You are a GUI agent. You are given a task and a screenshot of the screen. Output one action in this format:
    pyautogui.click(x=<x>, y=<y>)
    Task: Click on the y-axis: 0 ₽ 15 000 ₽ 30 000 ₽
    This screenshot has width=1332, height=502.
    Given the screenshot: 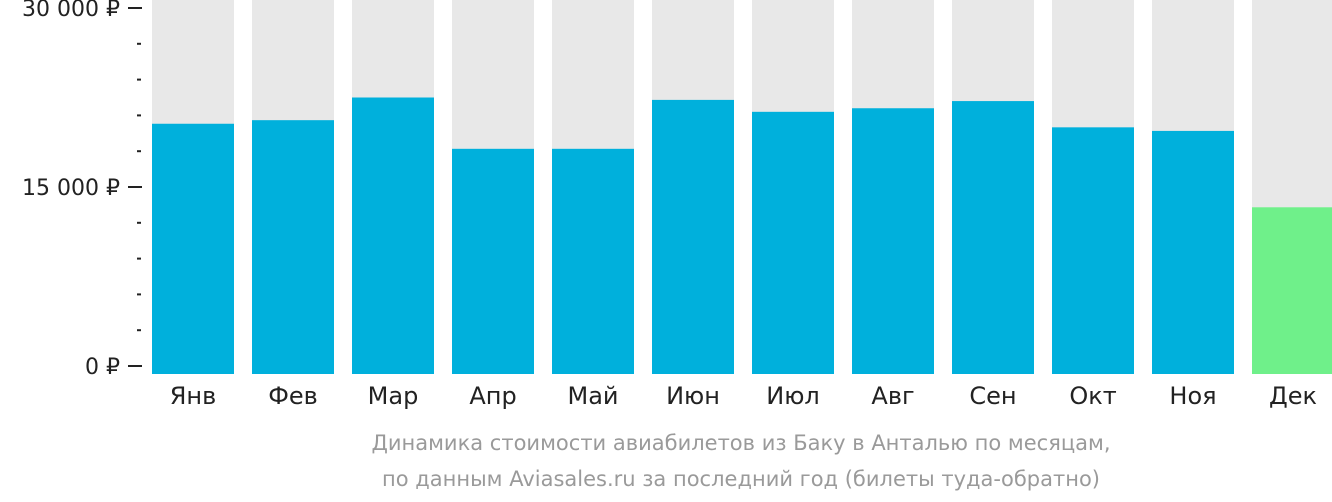 What is the action you would take?
    pyautogui.click(x=82, y=190)
    